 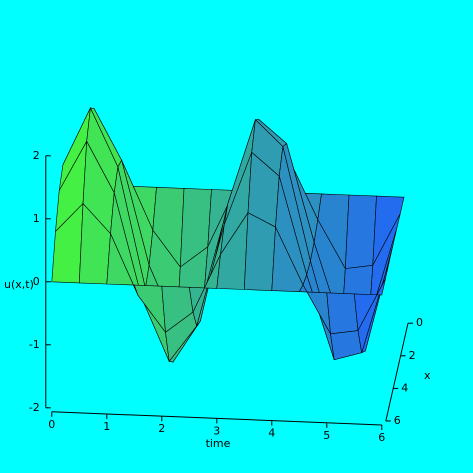 What do you see at coordinates (106, 426) in the screenshot?
I see `x-tick-label: 1` at bounding box center [106, 426].